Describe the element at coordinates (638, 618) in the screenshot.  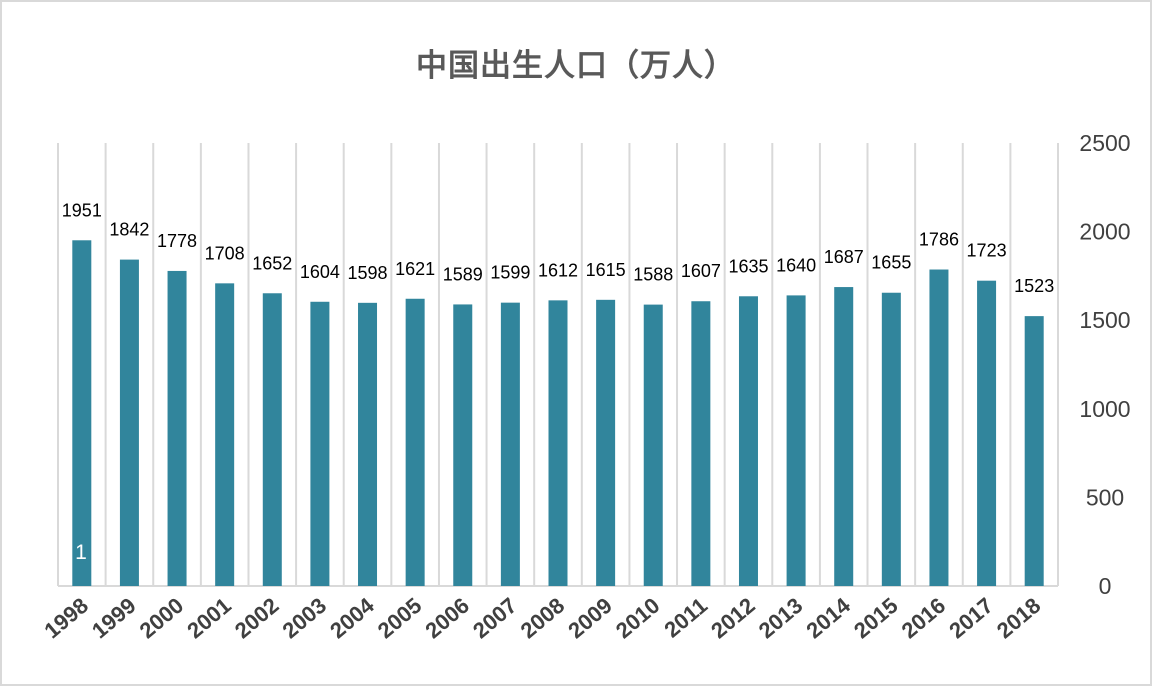
I see `x-tick-label: 2010` at that location.